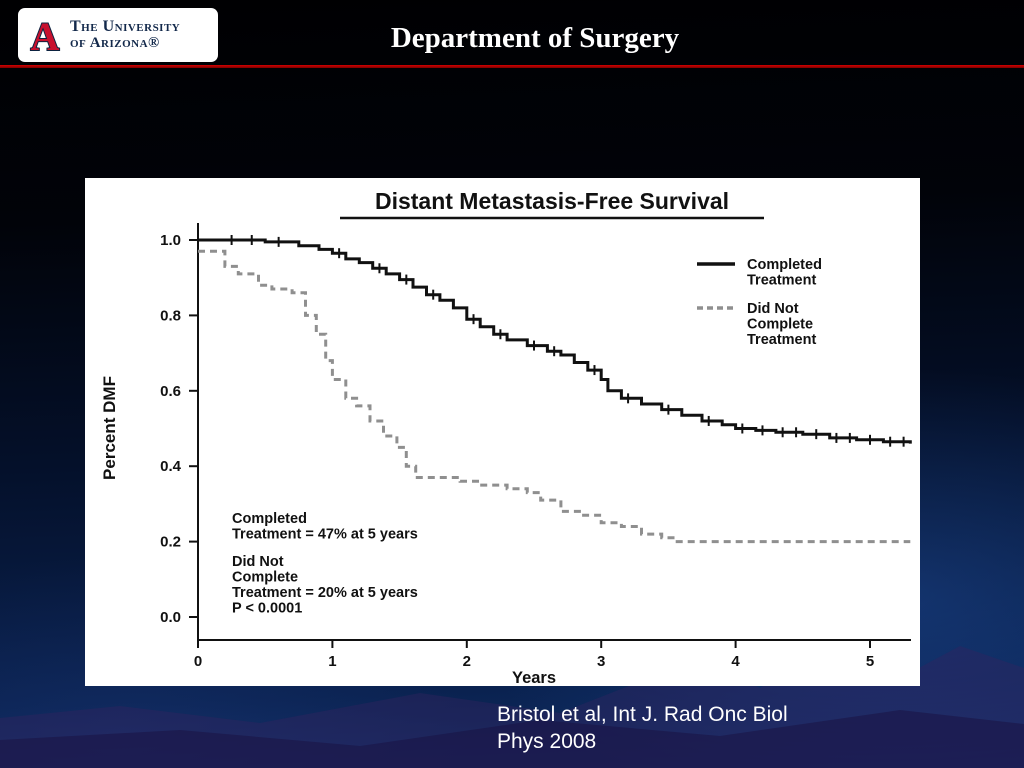  What do you see at coordinates (198, 661) in the screenshot?
I see `x-tick-label: 0` at bounding box center [198, 661].